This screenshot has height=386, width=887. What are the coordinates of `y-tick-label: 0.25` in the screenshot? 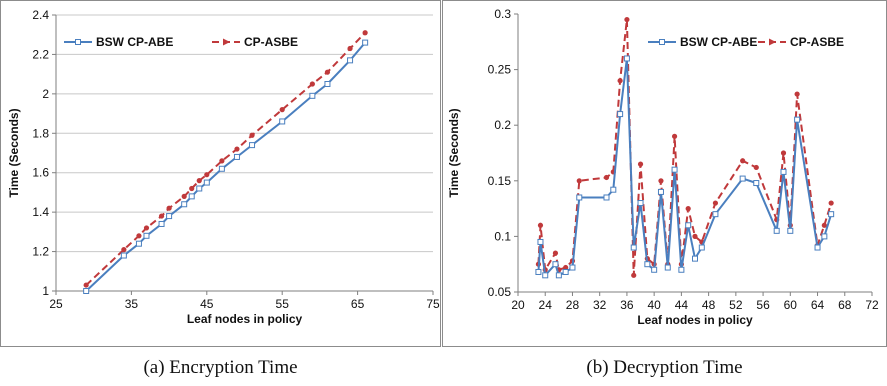 It's located at (500, 70).